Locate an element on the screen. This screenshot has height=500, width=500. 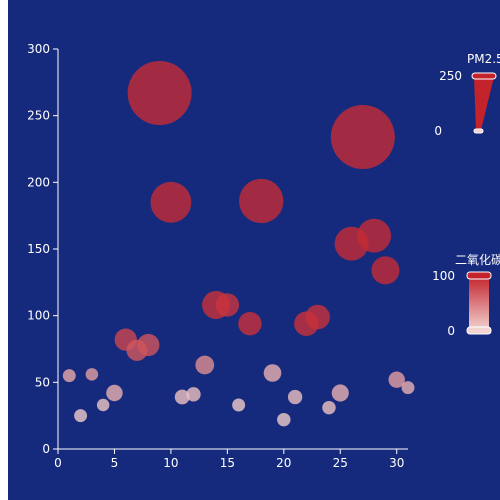
x-axis: 0 5 10 15 20 25 30 is located at coordinates (229, 459).